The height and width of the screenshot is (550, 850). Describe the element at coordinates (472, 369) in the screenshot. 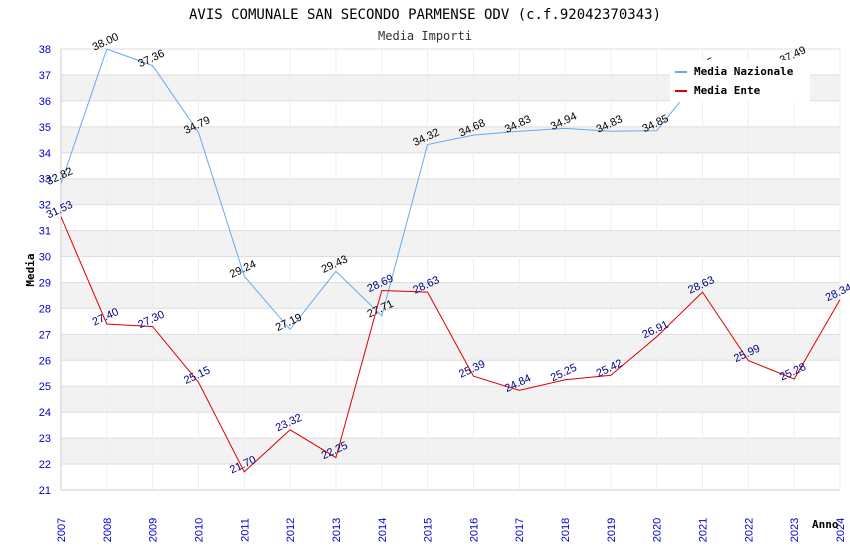

I see `data-label: 25.39` at that location.